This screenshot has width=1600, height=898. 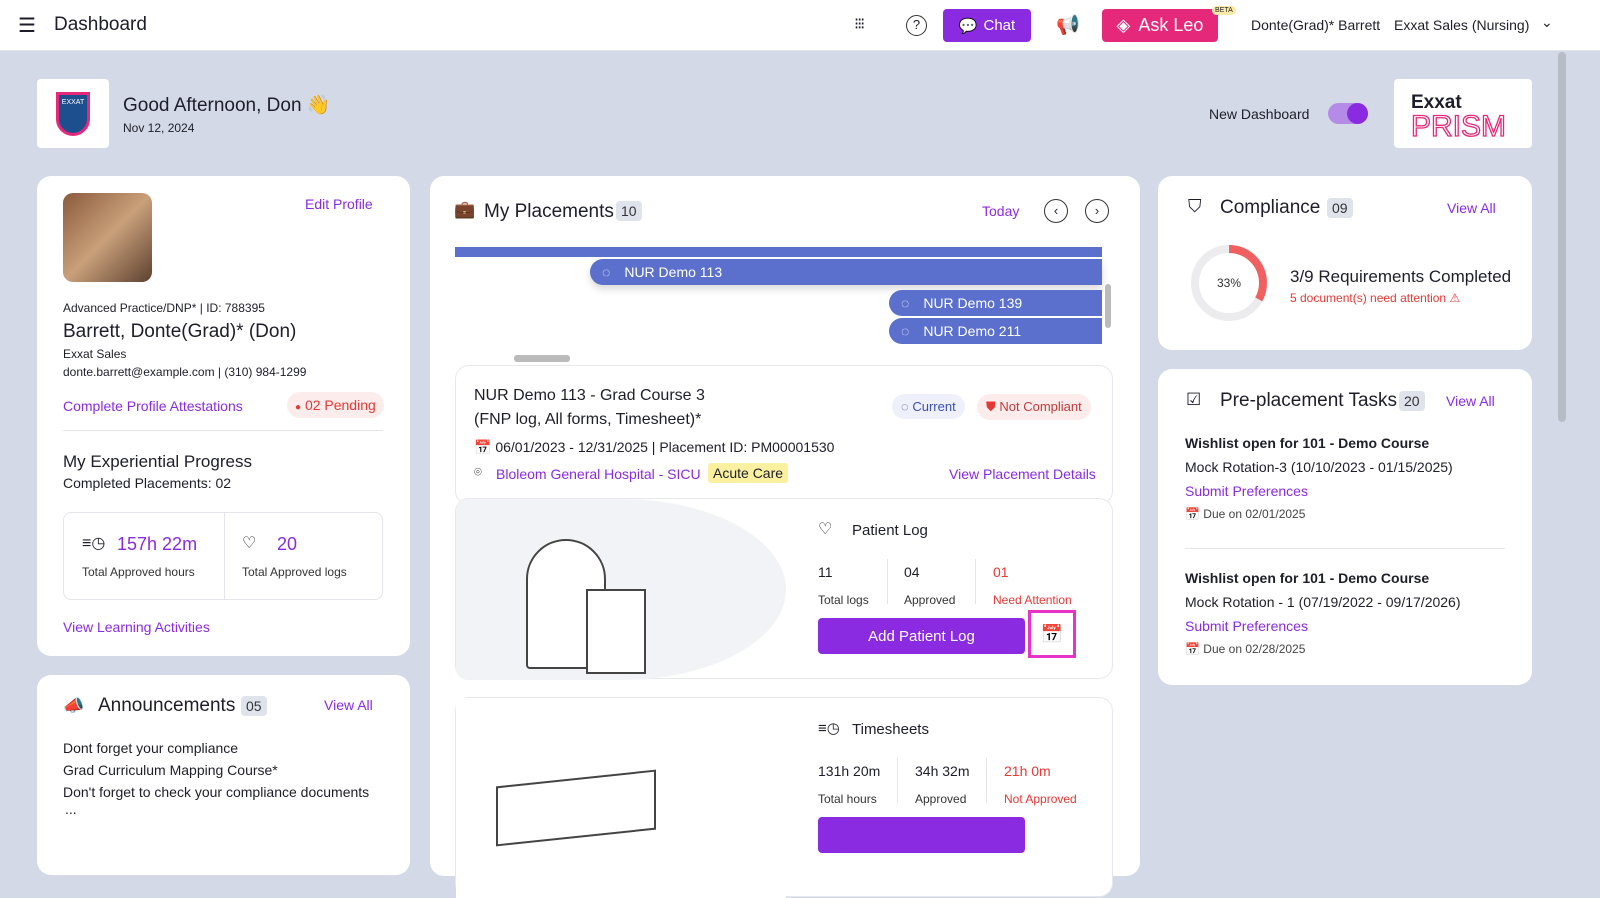 I want to click on not-approved-value: 21h 0m, so click(x=1027, y=771).